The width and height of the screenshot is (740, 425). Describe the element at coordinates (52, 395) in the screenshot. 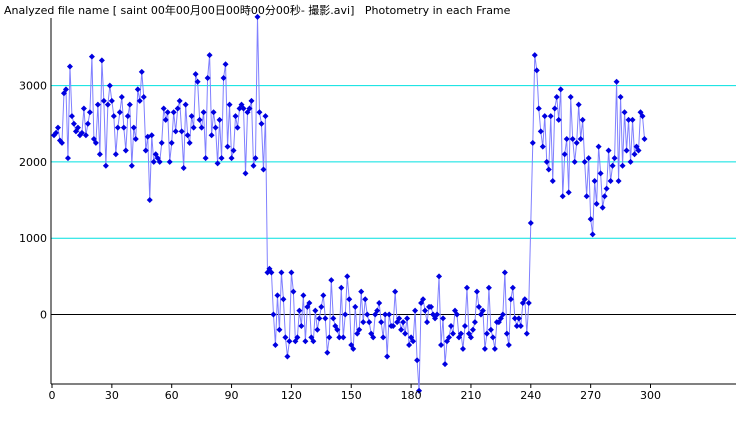

I see `x-tick-label: 0` at that location.